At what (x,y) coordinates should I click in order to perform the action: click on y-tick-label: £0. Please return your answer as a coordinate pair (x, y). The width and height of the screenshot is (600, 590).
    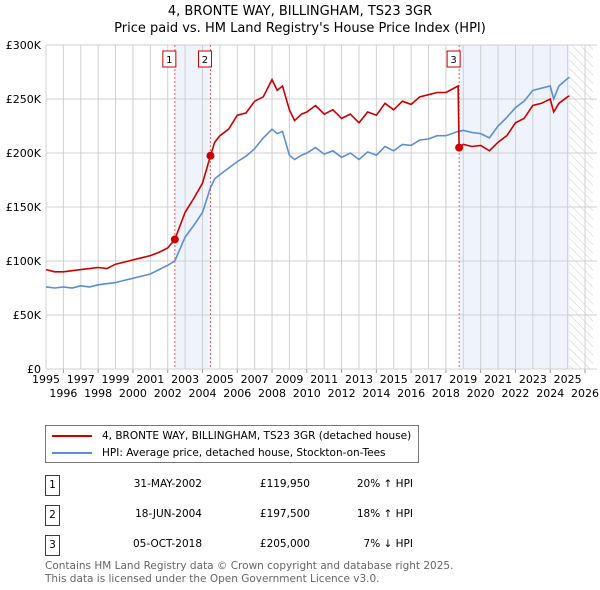
    Looking at the image, I should click on (34, 369).